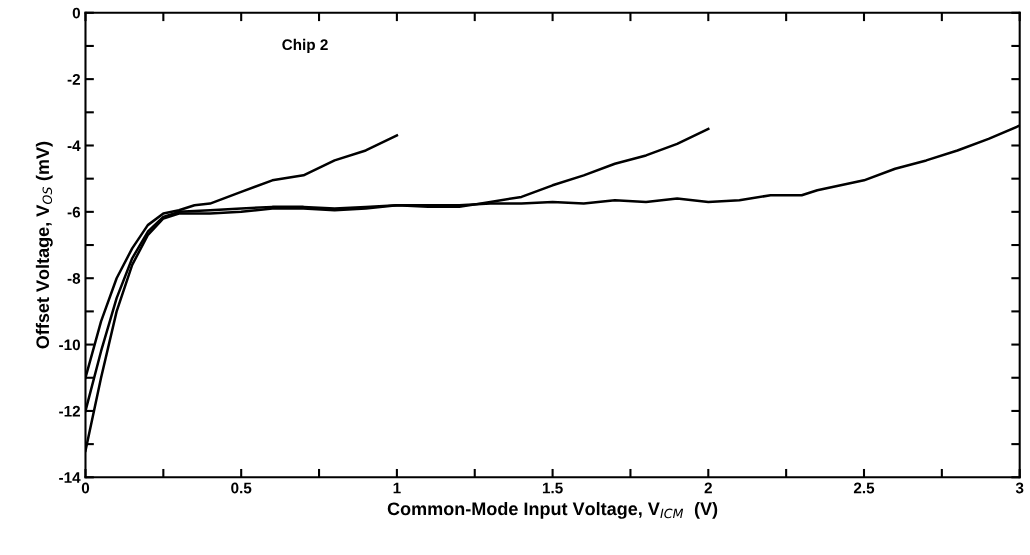 Image resolution: width=1030 pixels, height=555 pixels. I want to click on x-tick-label: 1, so click(397, 488).